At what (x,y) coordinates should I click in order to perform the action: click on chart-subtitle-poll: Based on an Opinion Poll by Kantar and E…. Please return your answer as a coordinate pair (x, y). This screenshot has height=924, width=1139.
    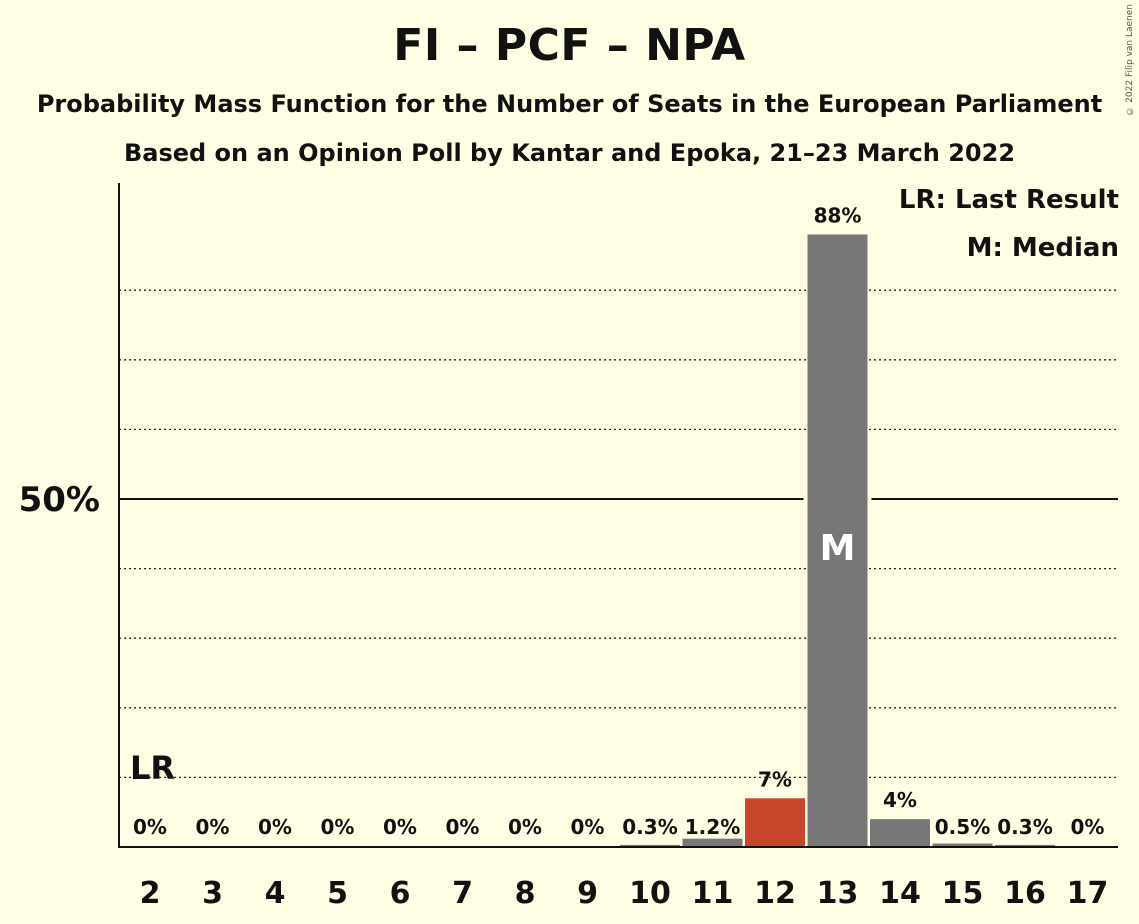
    Looking at the image, I should click on (569, 153).